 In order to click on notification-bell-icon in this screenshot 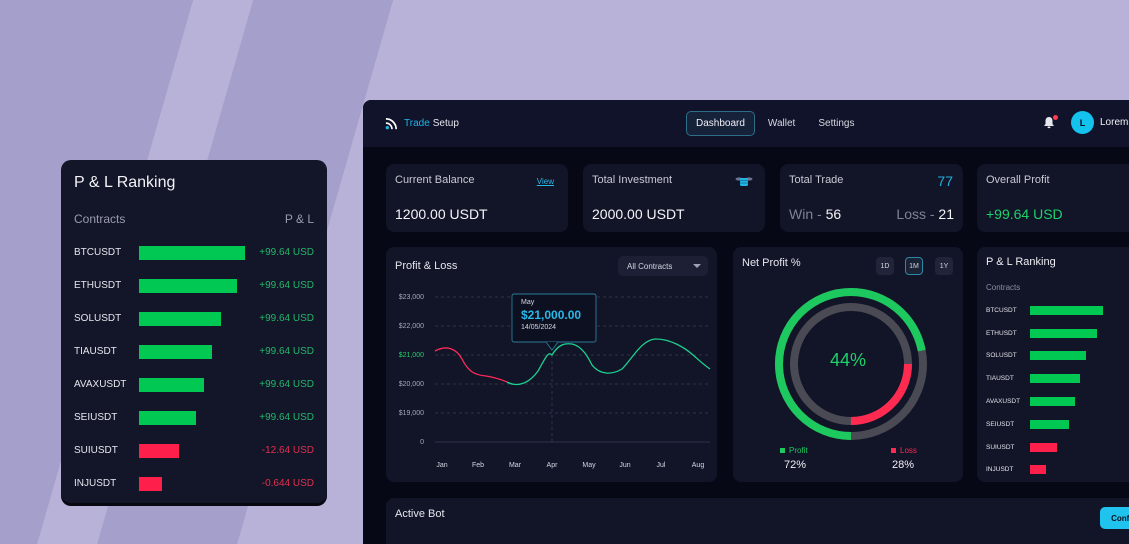, I will do `click(1050, 122)`.